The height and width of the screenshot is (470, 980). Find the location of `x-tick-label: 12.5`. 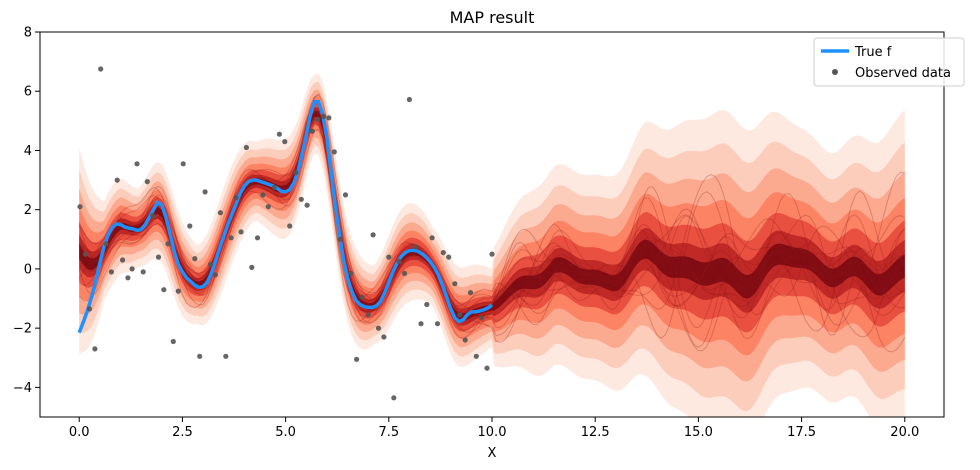

x-tick-label: 12.5 is located at coordinates (595, 432).